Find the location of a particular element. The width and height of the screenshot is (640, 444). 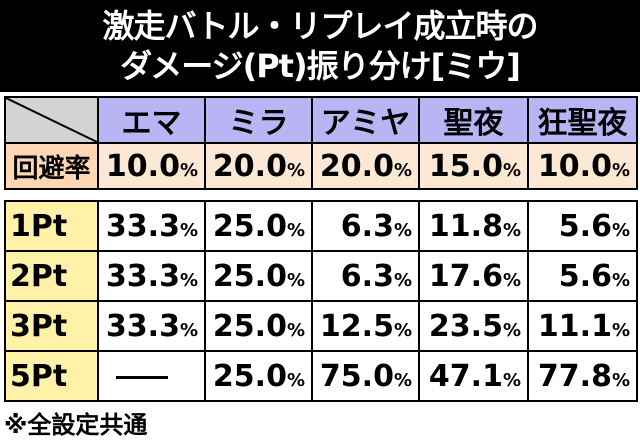

table-cell: 23.5% is located at coordinates (473, 326).